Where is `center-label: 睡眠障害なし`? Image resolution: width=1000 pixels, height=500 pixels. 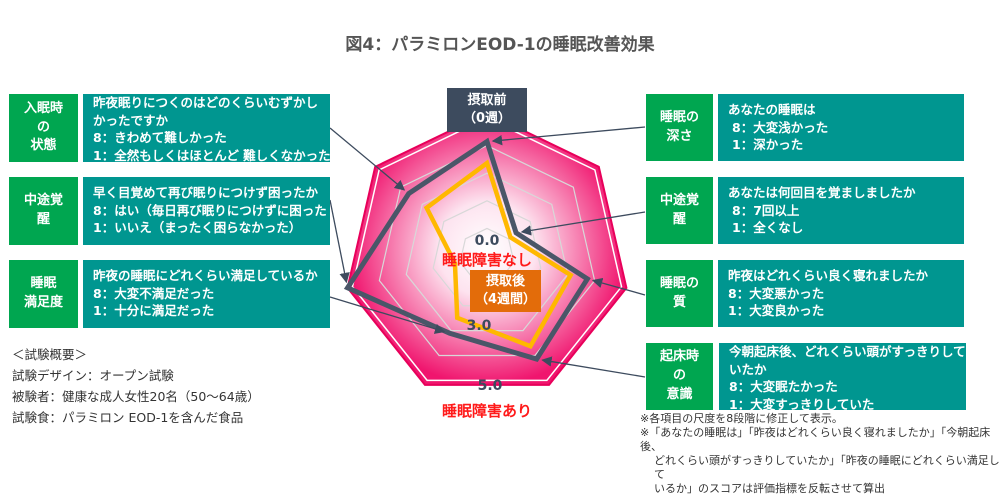 center-label: 睡眠障害なし is located at coordinates (486, 260).